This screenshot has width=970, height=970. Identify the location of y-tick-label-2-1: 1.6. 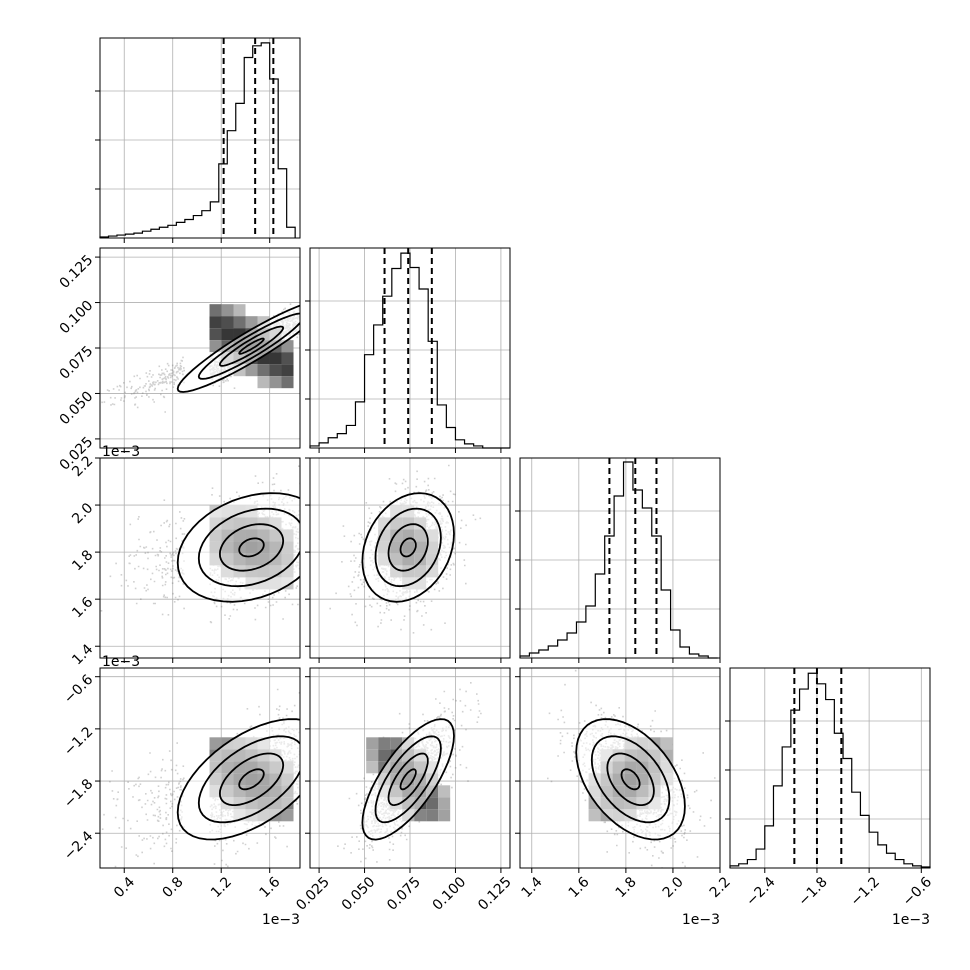
(82, 607).